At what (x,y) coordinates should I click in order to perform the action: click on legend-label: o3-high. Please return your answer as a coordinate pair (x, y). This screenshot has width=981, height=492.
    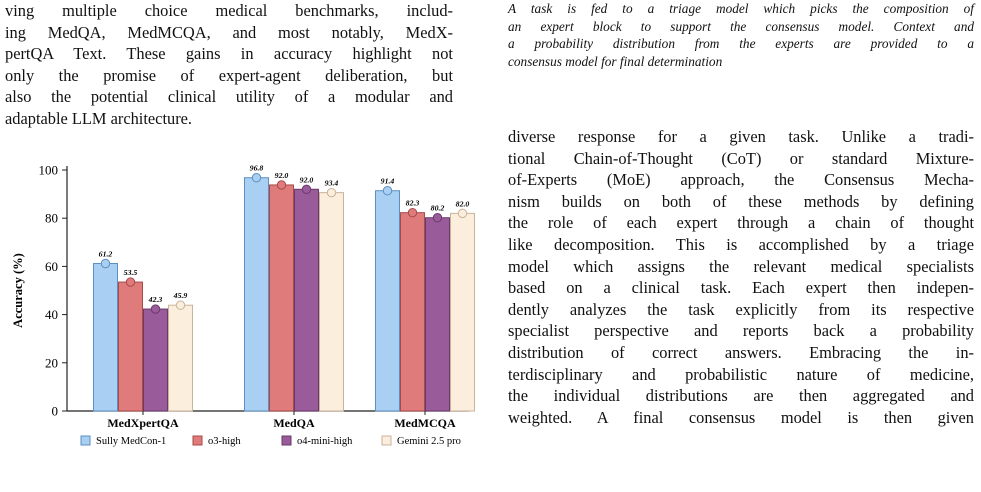
    Looking at the image, I should click on (224, 441).